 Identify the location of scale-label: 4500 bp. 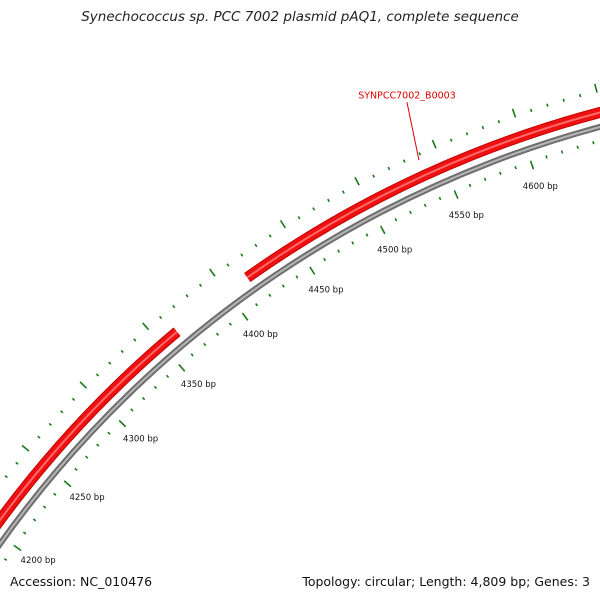
(394, 250).